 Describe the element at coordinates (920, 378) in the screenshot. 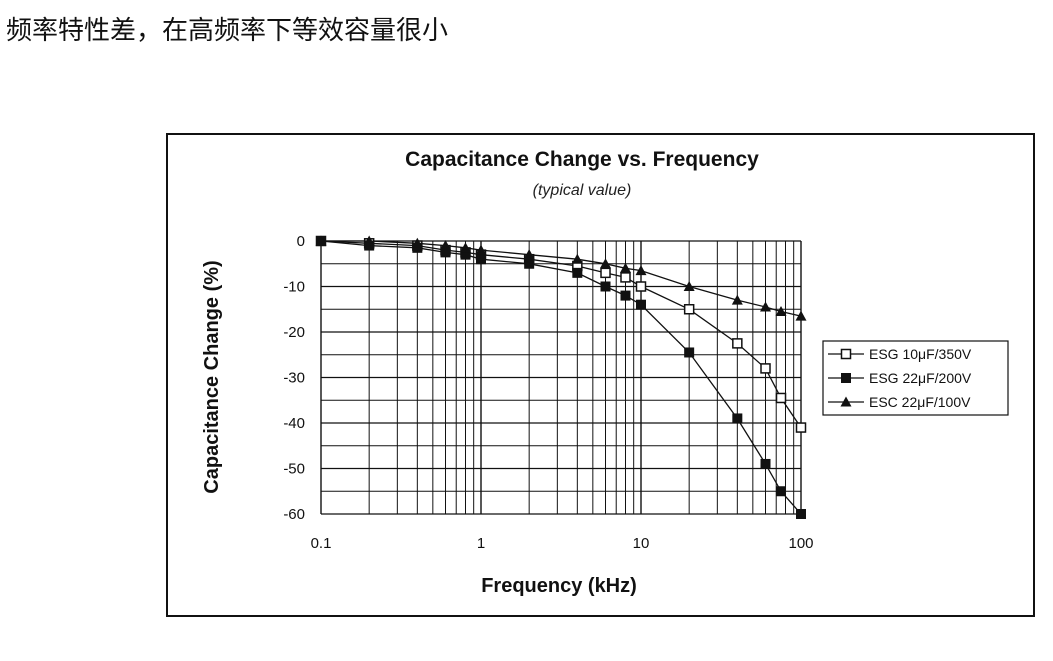

I see `legend-label: ESG 22μF/200V` at that location.